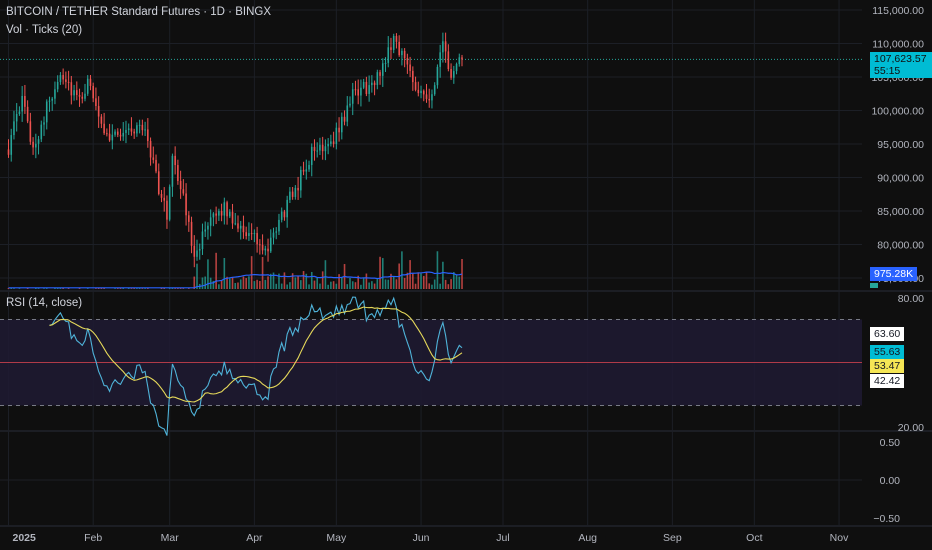  What do you see at coordinates (44, 30) in the screenshot?
I see `volume-indicator-label: Vol · Ticks (20)` at bounding box center [44, 30].